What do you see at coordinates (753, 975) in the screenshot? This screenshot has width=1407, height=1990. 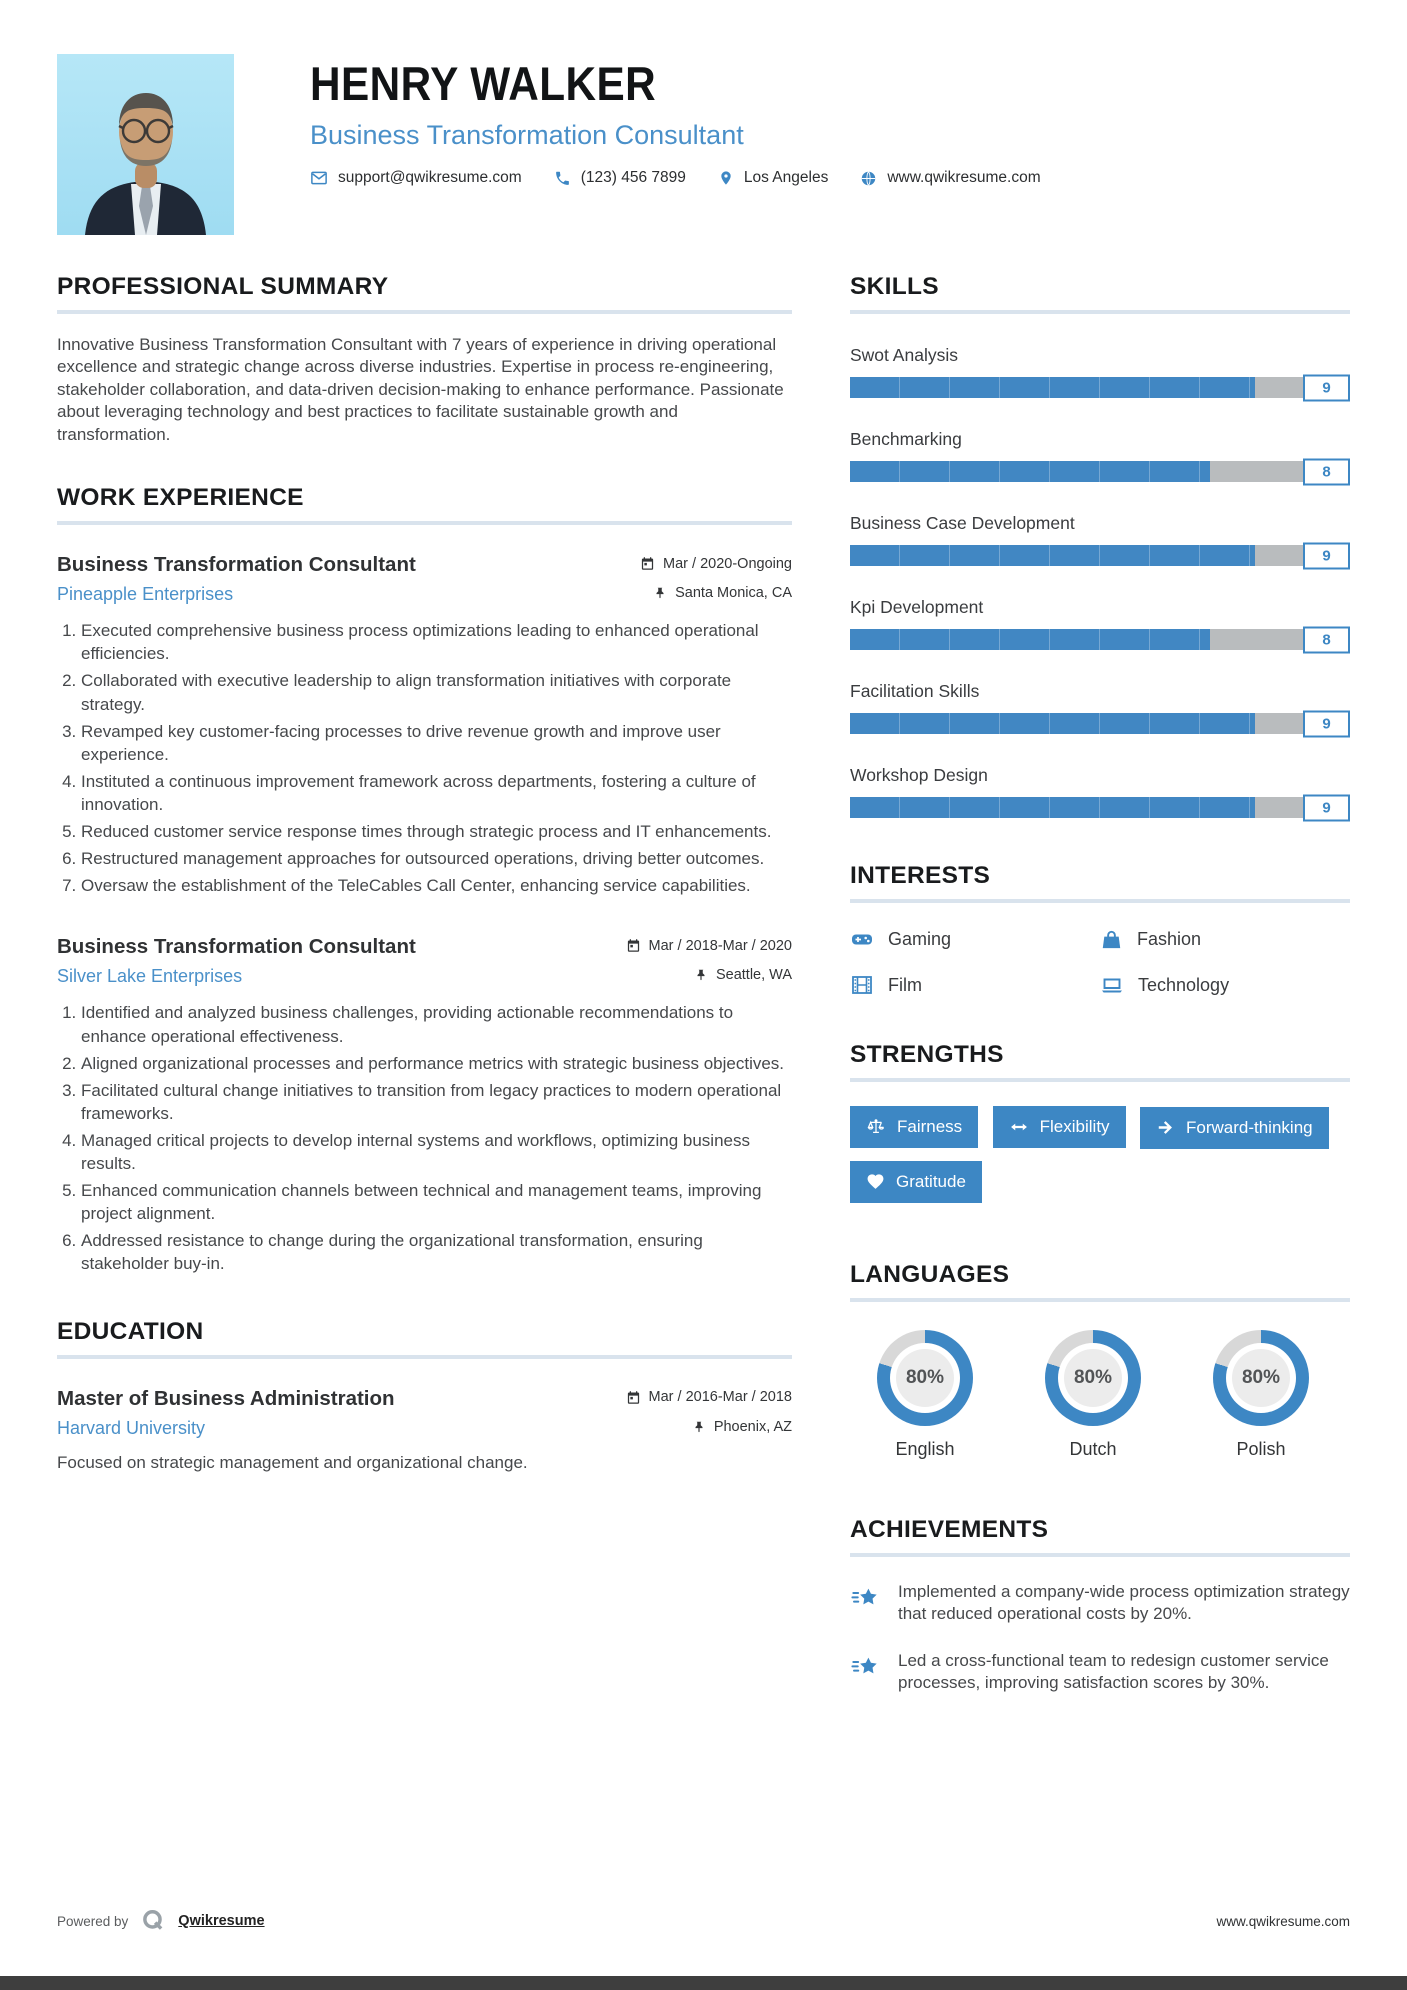 I see `job-location-text: Seattle, WA` at bounding box center [753, 975].